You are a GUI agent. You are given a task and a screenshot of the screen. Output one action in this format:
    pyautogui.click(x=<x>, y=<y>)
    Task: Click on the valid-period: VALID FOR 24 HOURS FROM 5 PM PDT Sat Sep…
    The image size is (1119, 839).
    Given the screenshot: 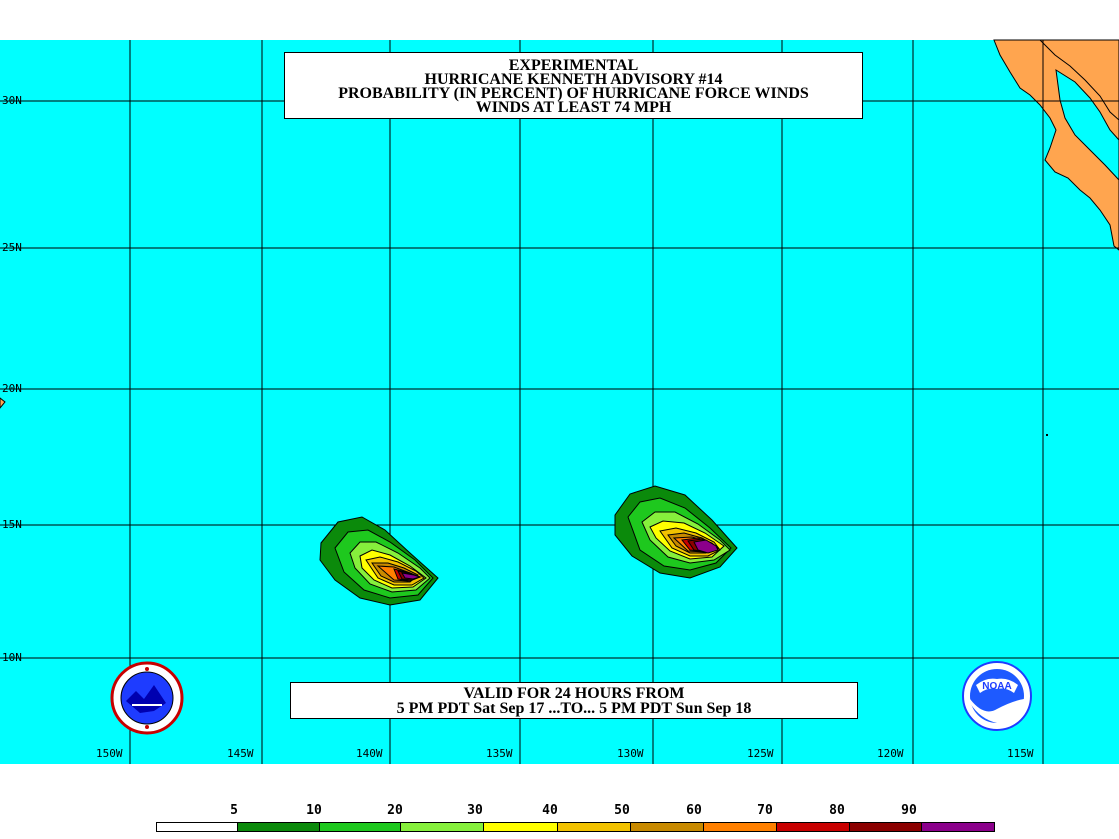 What is the action you would take?
    pyautogui.click(x=574, y=700)
    